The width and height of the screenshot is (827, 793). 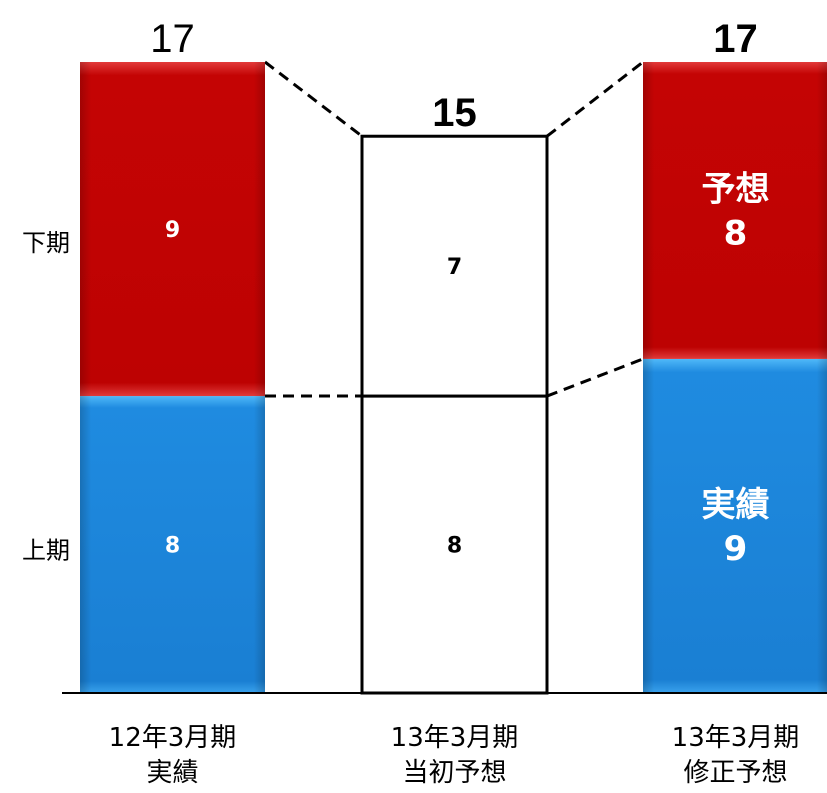 What do you see at coordinates (46, 243) in the screenshot?
I see `row-label-upper: 下期` at bounding box center [46, 243].